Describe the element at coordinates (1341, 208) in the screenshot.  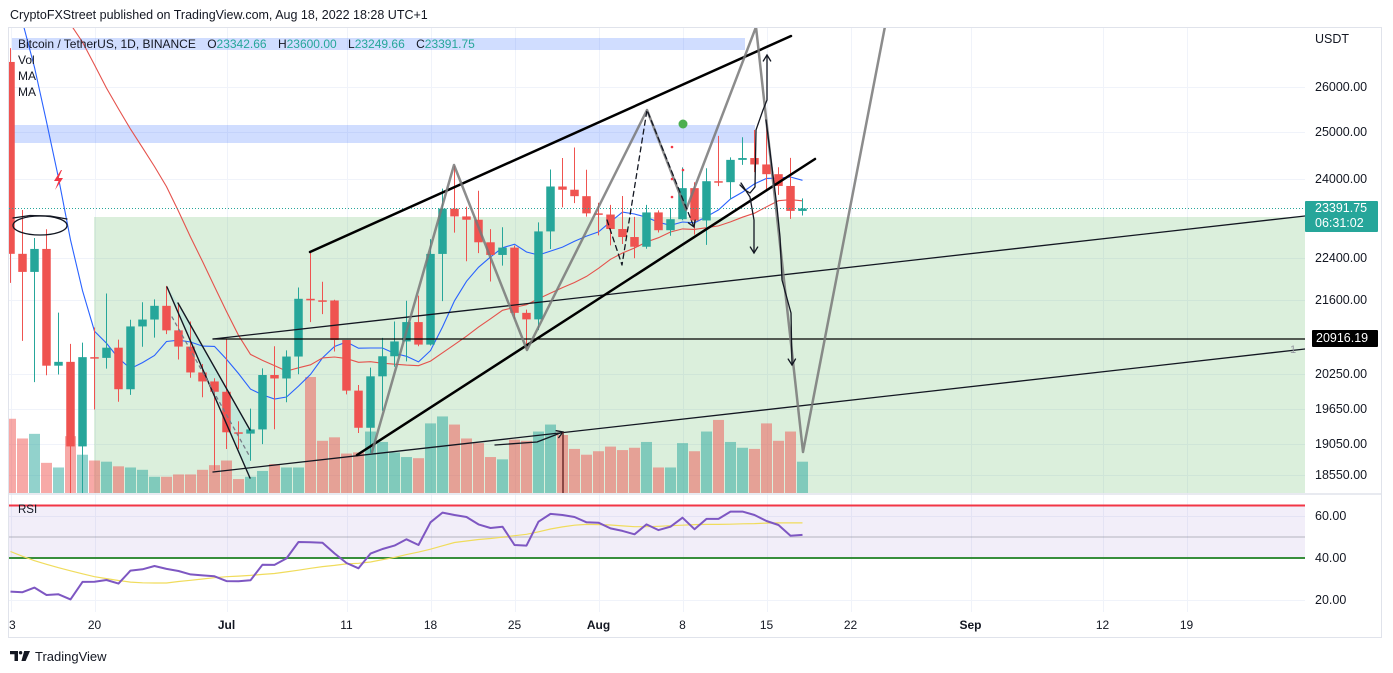
I see `last-price-value: 23391.75` at that location.